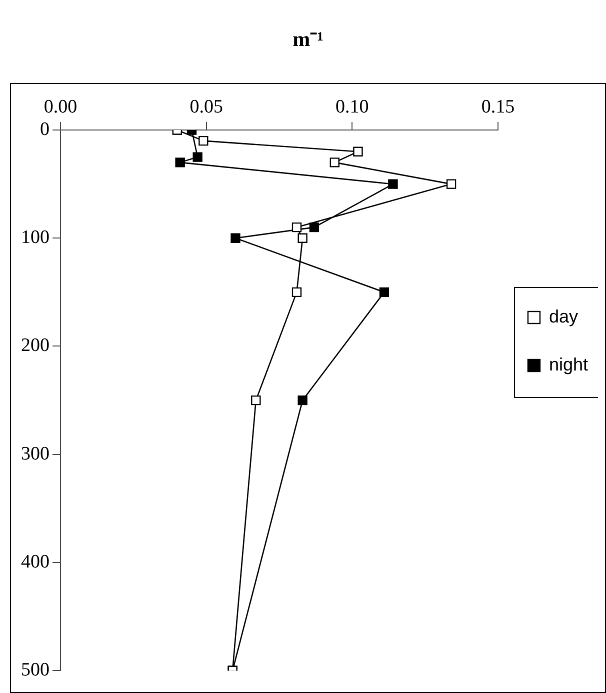 The image size is (606, 693). Describe the element at coordinates (498, 107) in the screenshot. I see `x-tick-label: 0.15` at that location.